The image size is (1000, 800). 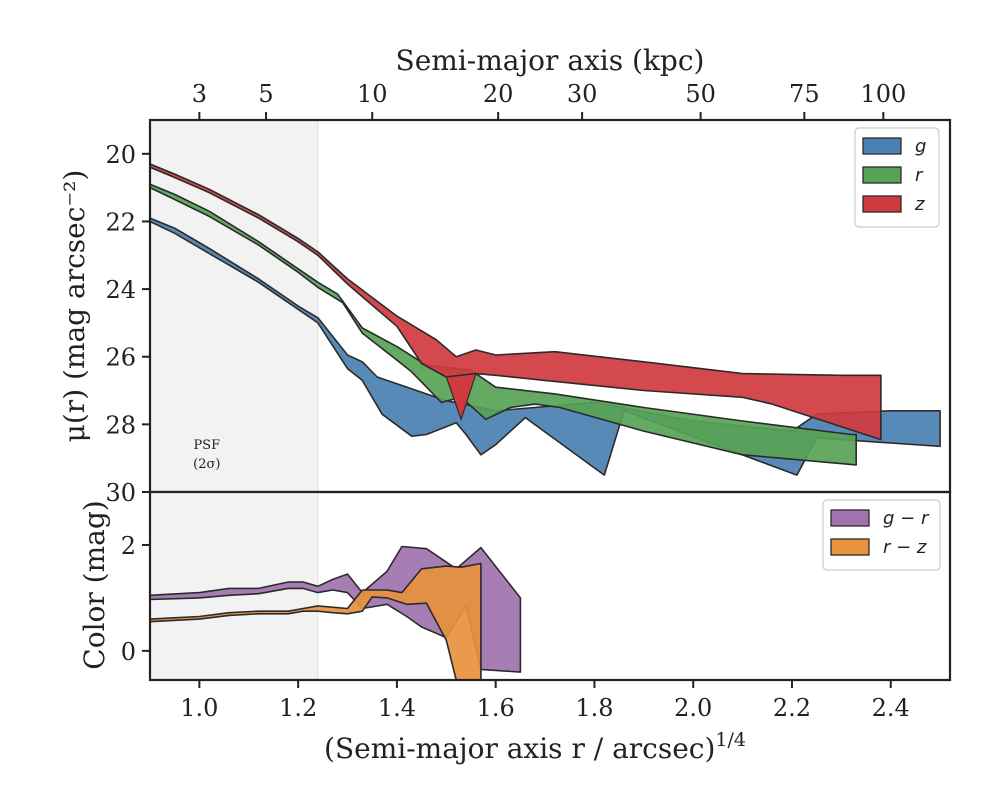 I want to click on psf-shaded-region, so click(x=234, y=306).